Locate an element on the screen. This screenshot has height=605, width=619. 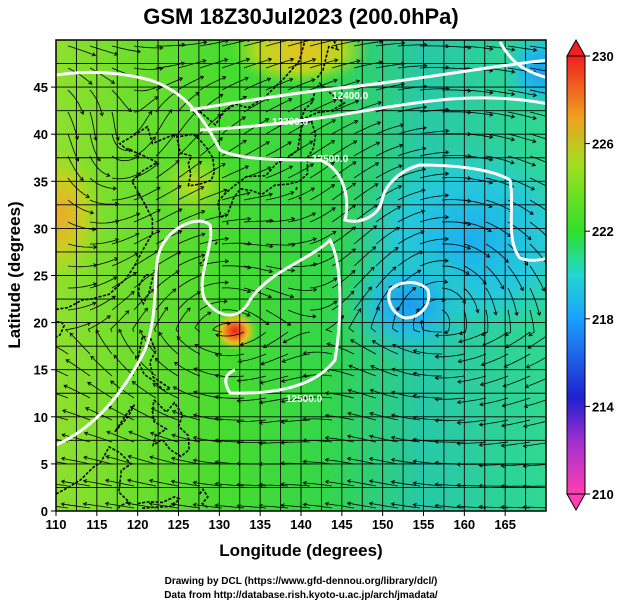
colorbar-tick-label: 218 is located at coordinates (603, 319).